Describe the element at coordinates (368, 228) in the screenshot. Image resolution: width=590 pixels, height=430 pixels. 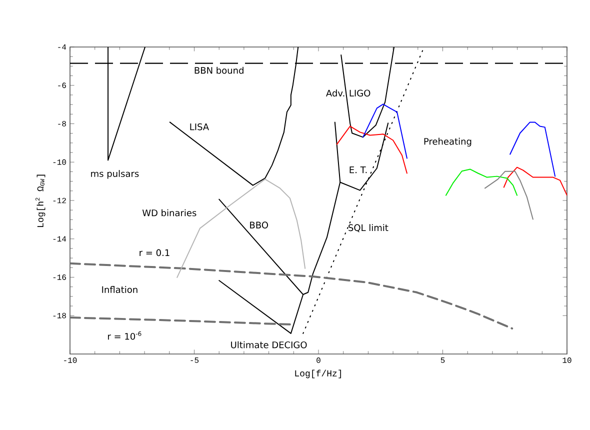
I see `annotation: SQL limit` at that location.